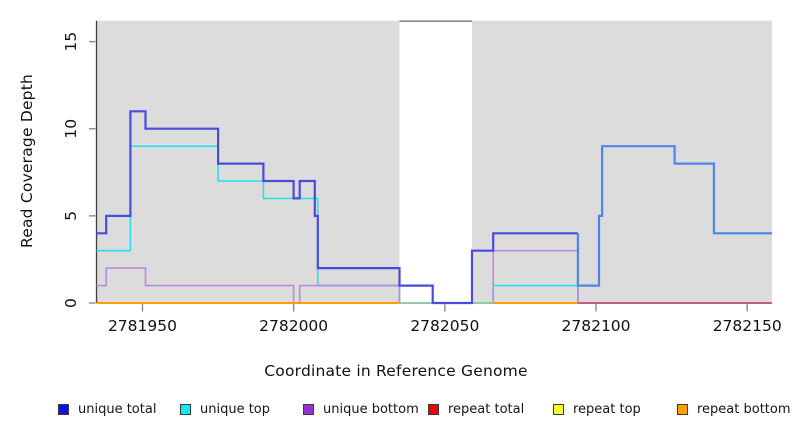  What do you see at coordinates (185, 409) in the screenshot?
I see `unique-top-swatch-icon` at bounding box center [185, 409].